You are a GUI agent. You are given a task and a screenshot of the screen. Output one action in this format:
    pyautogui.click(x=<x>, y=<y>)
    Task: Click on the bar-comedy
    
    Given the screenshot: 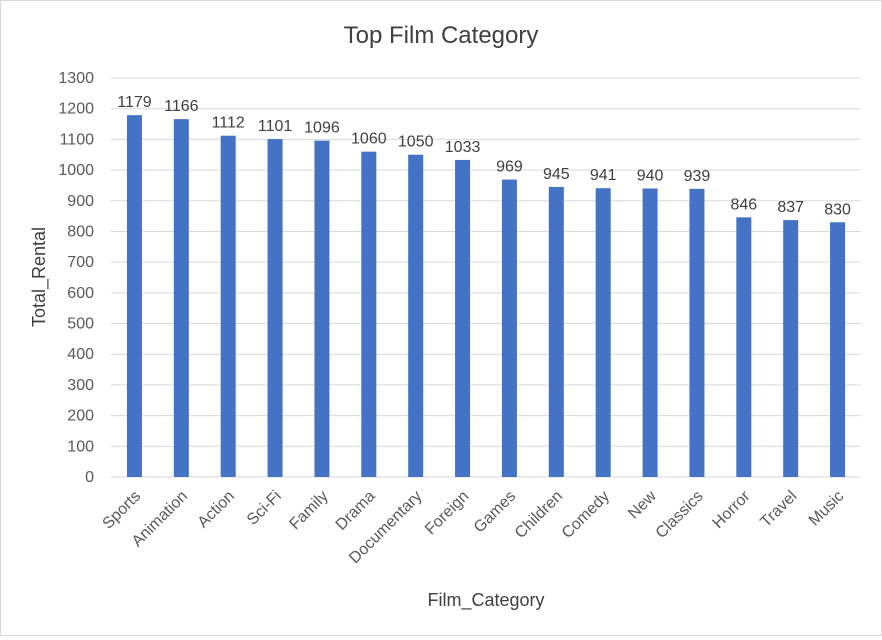 What is the action you would take?
    pyautogui.click(x=603, y=333)
    